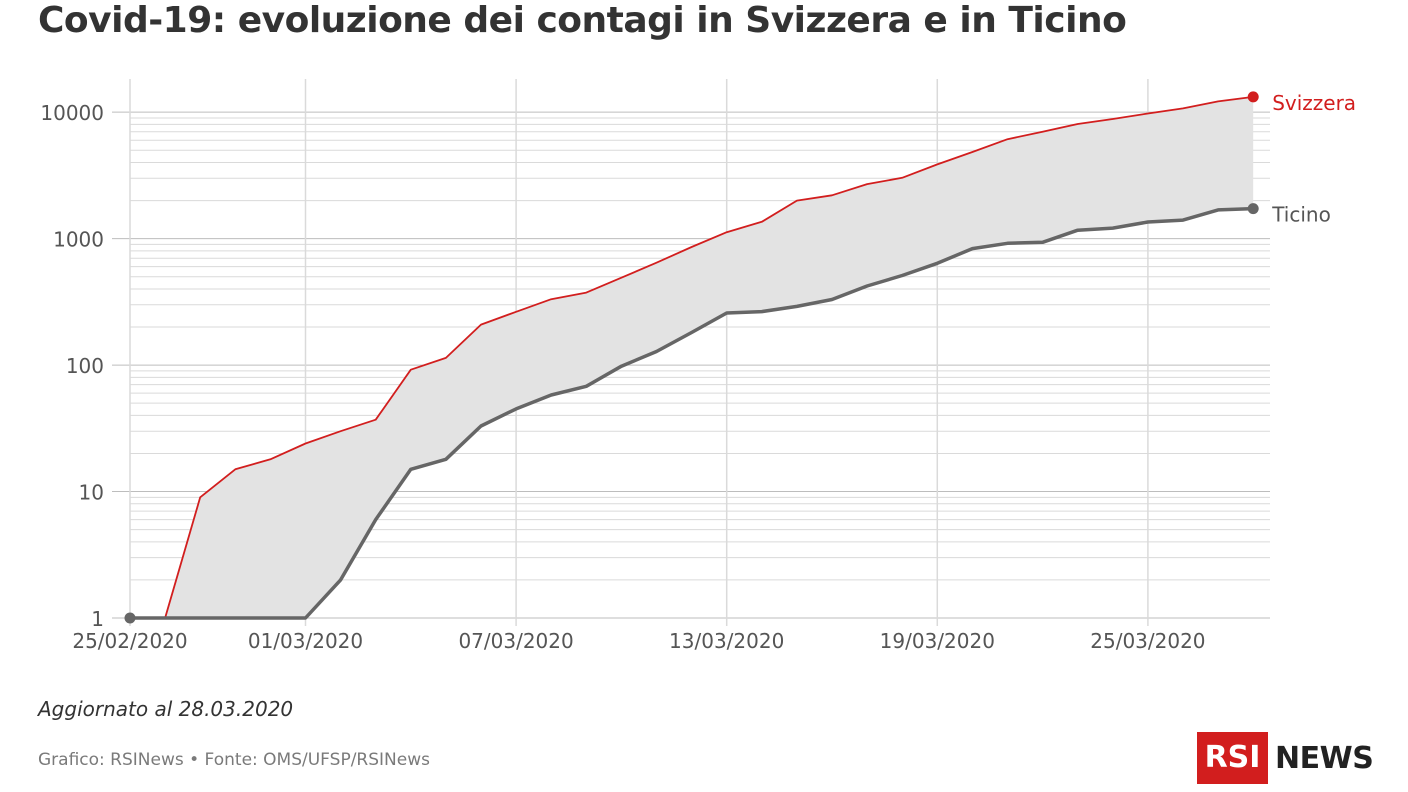 The width and height of the screenshot is (1408, 792). What do you see at coordinates (78, 240) in the screenshot?
I see `y-tick-label: 1000` at bounding box center [78, 240].